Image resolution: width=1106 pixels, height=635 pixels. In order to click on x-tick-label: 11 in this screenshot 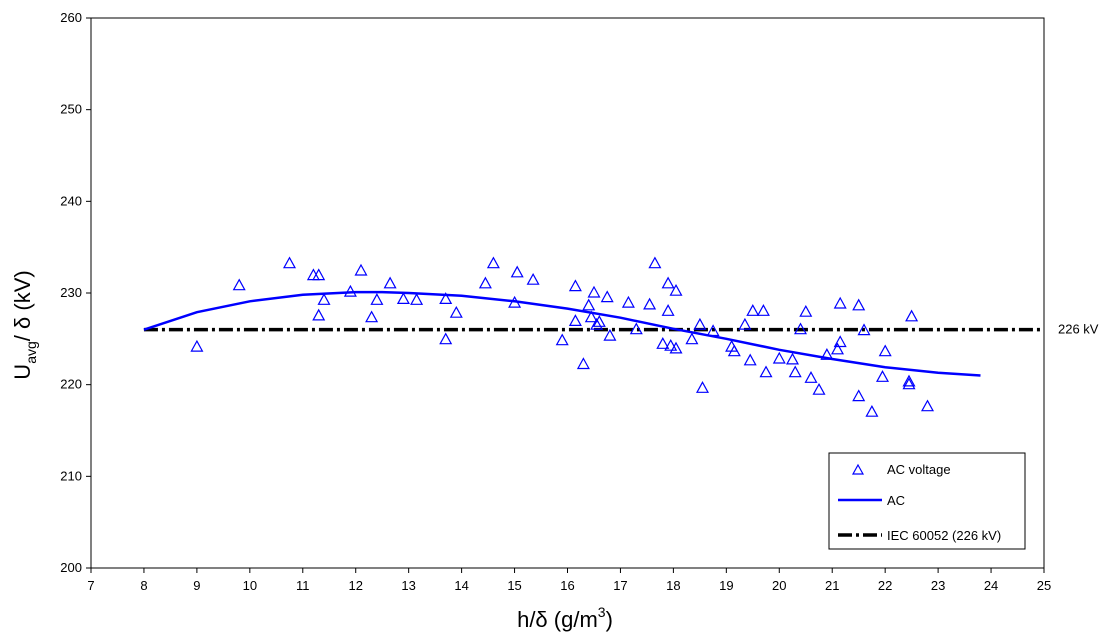, I will do `click(303, 585)`.